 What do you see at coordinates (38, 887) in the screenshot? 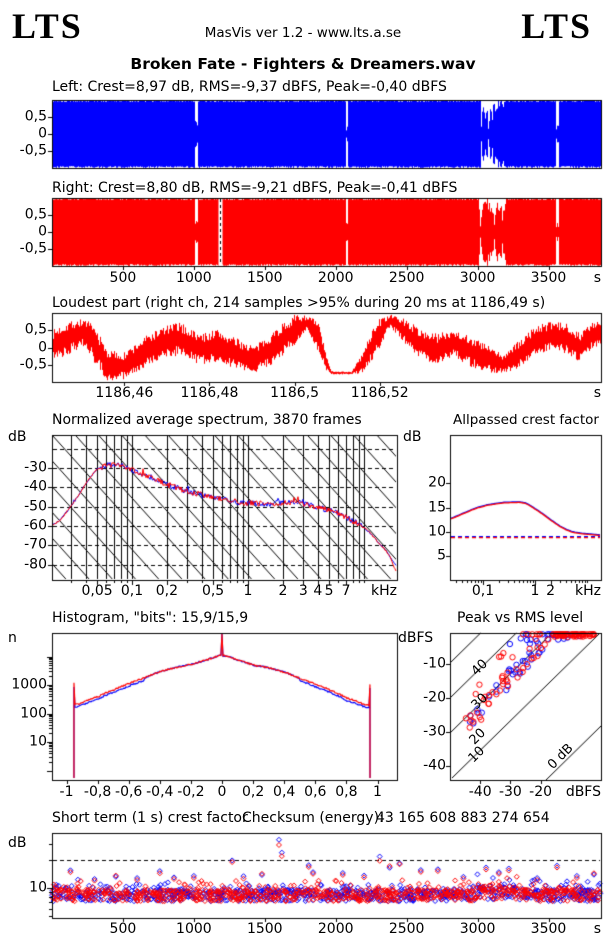
I see `stc-ytick: 10` at bounding box center [38, 887].